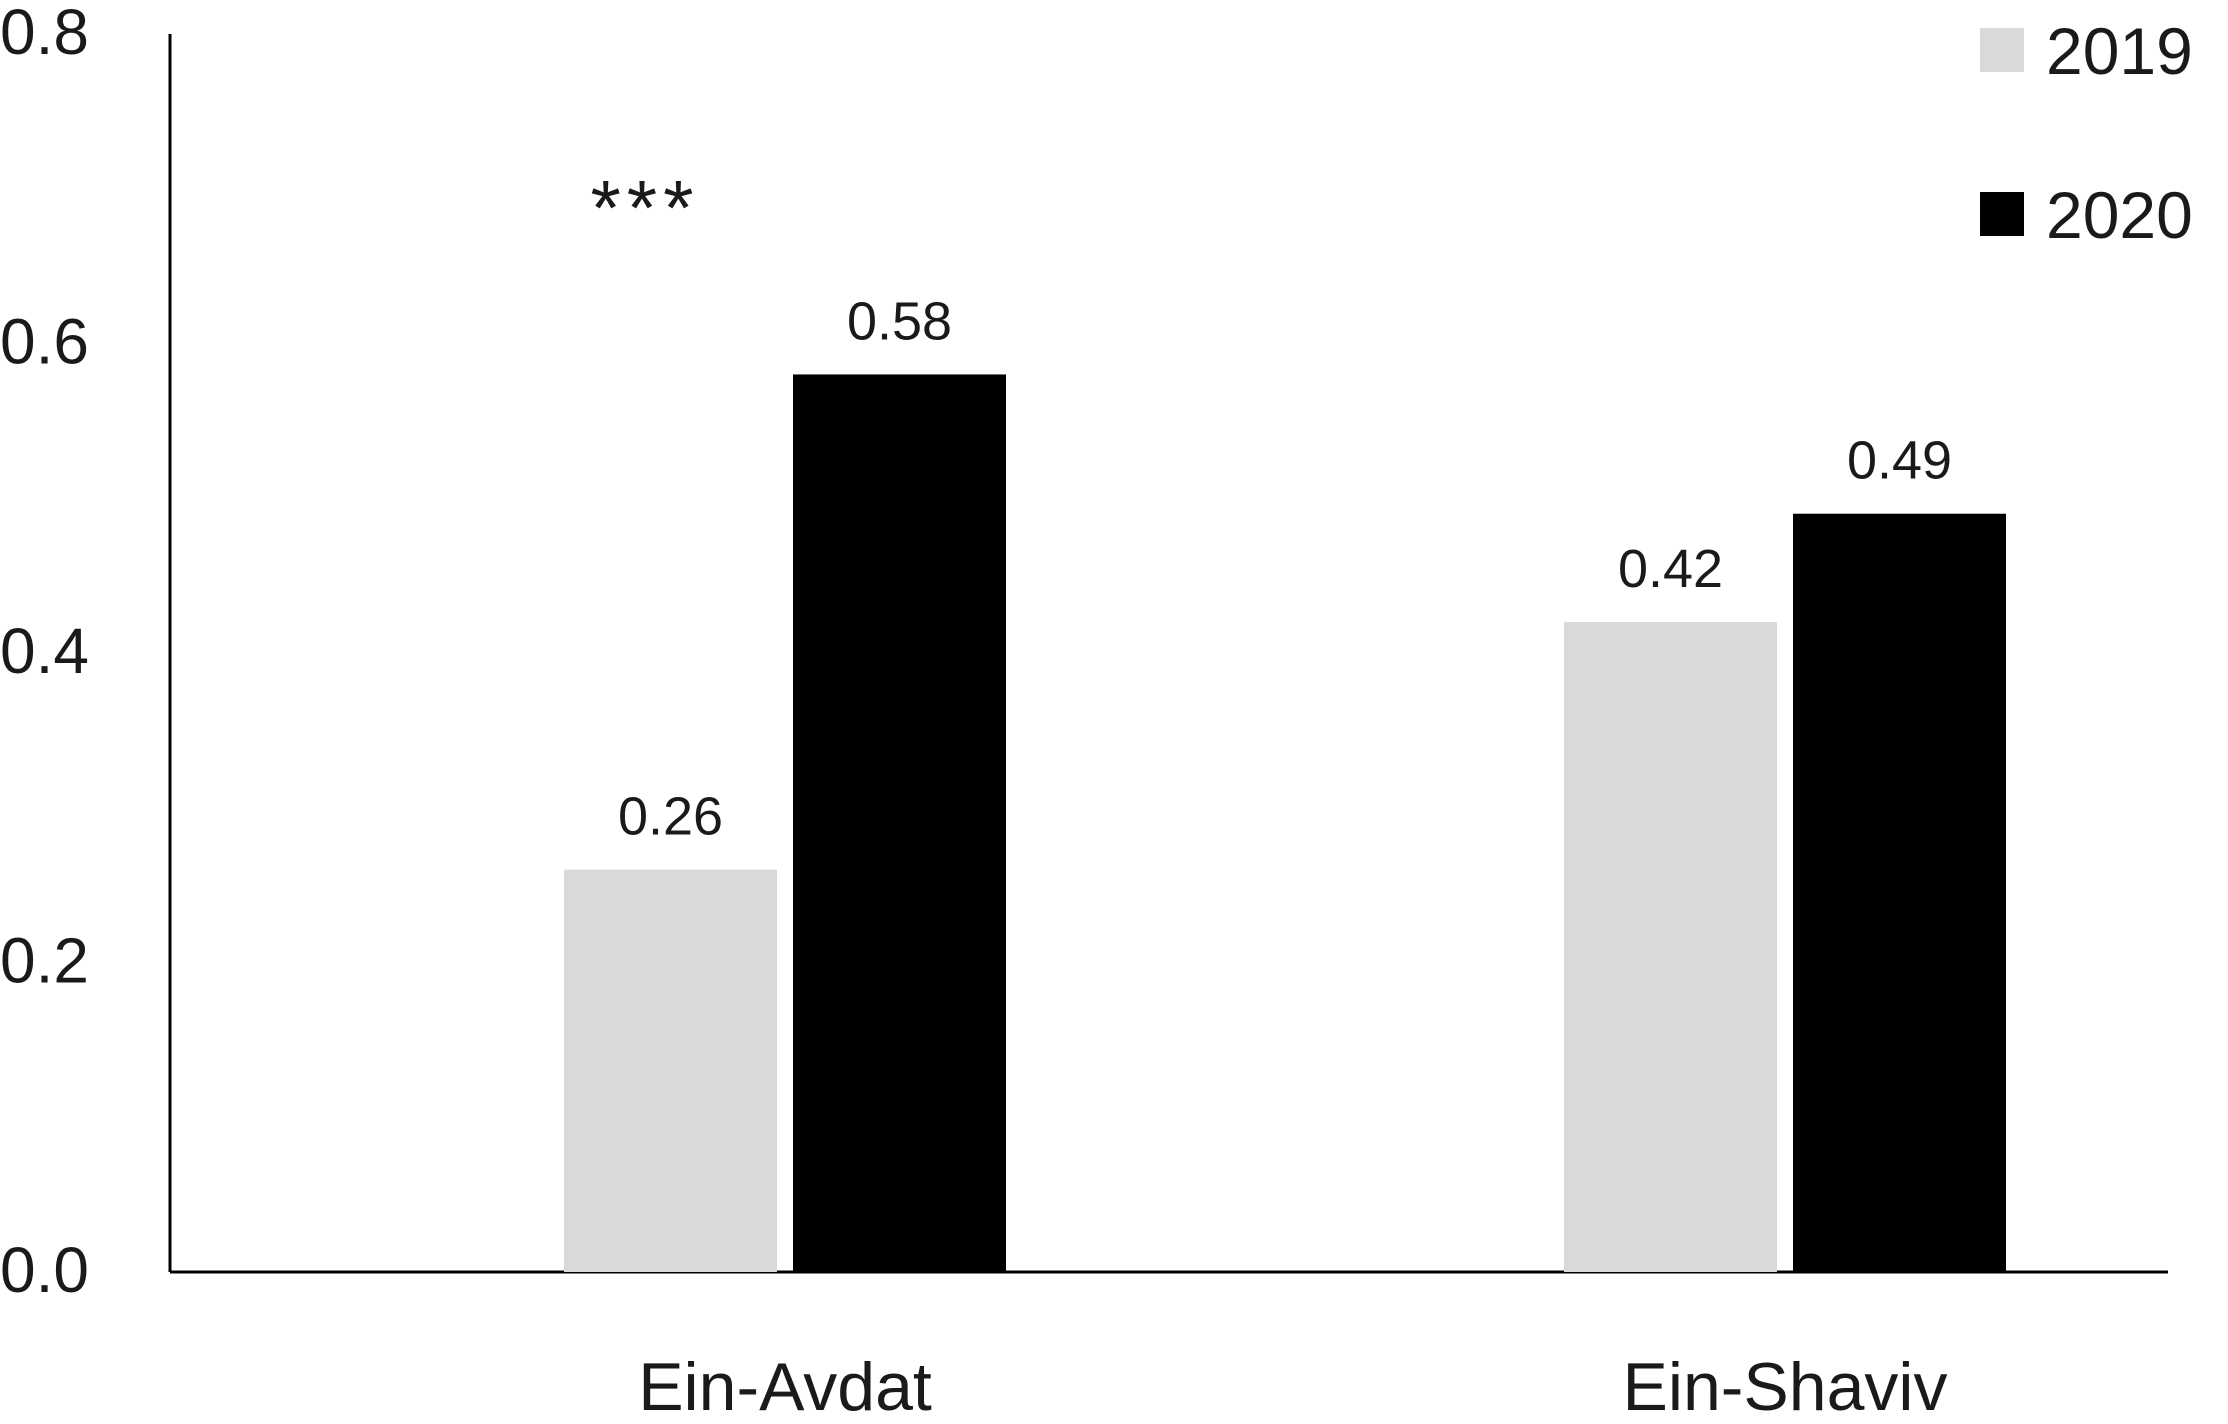 The height and width of the screenshot is (1424, 2228). I want to click on y-tick-label: 0.4, so click(44, 651).